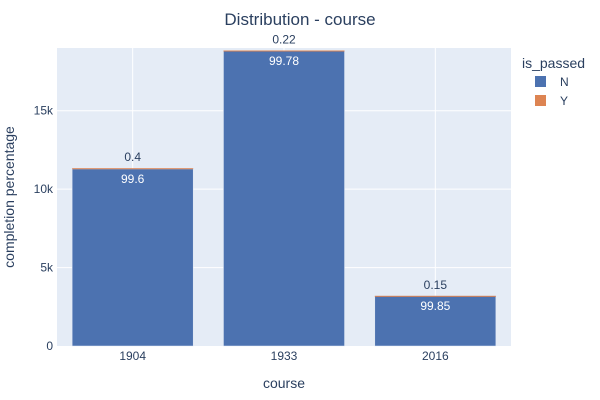 The image size is (600, 400). What do you see at coordinates (435, 306) in the screenshot?
I see `data-label-N: 99.85` at bounding box center [435, 306].